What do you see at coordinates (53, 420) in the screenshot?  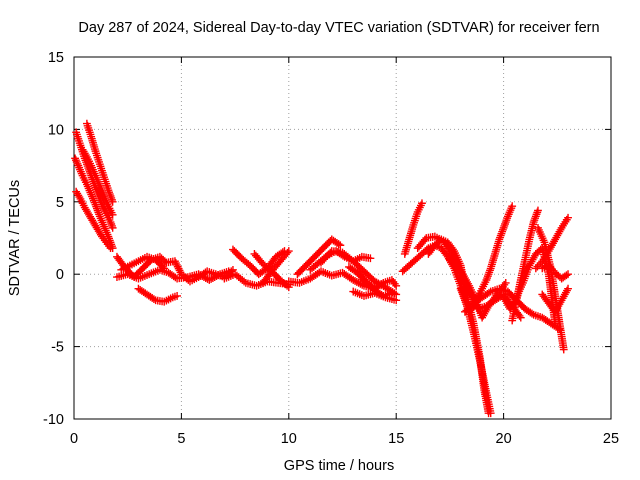 I see `y-tick-label: -10` at bounding box center [53, 420].